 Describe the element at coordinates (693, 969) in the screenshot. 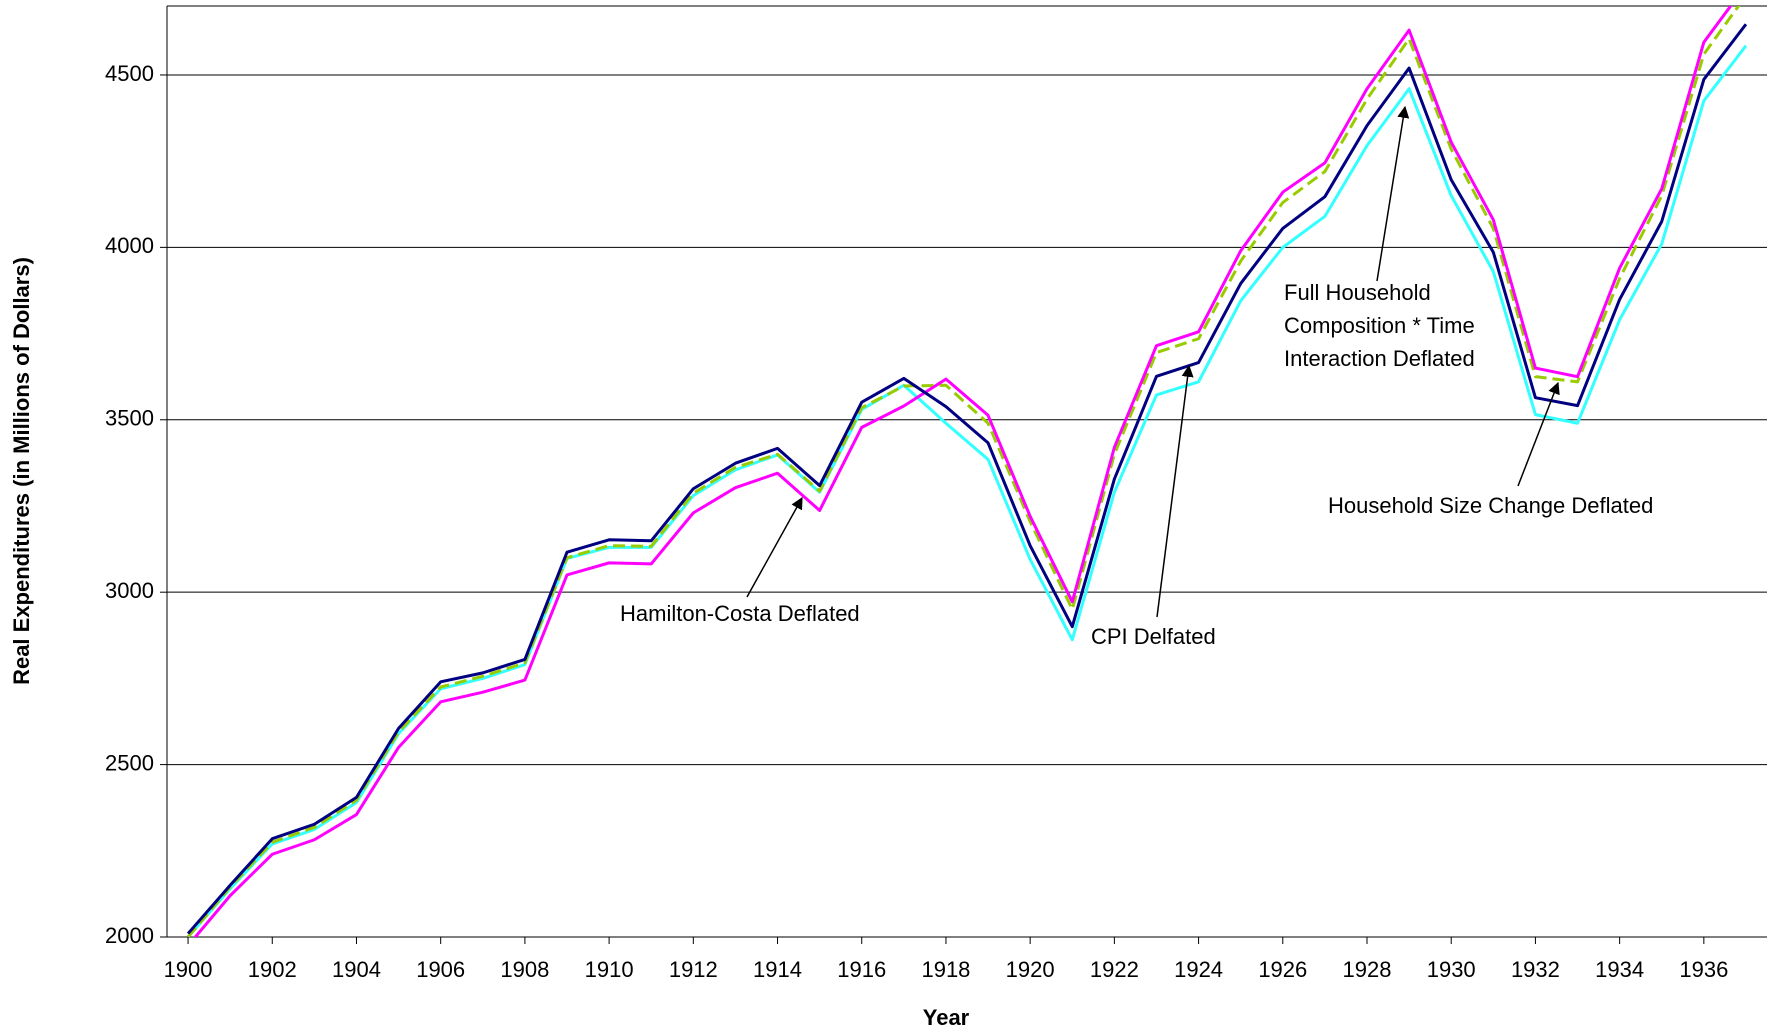

I see `x-tick-label: 1912` at that location.